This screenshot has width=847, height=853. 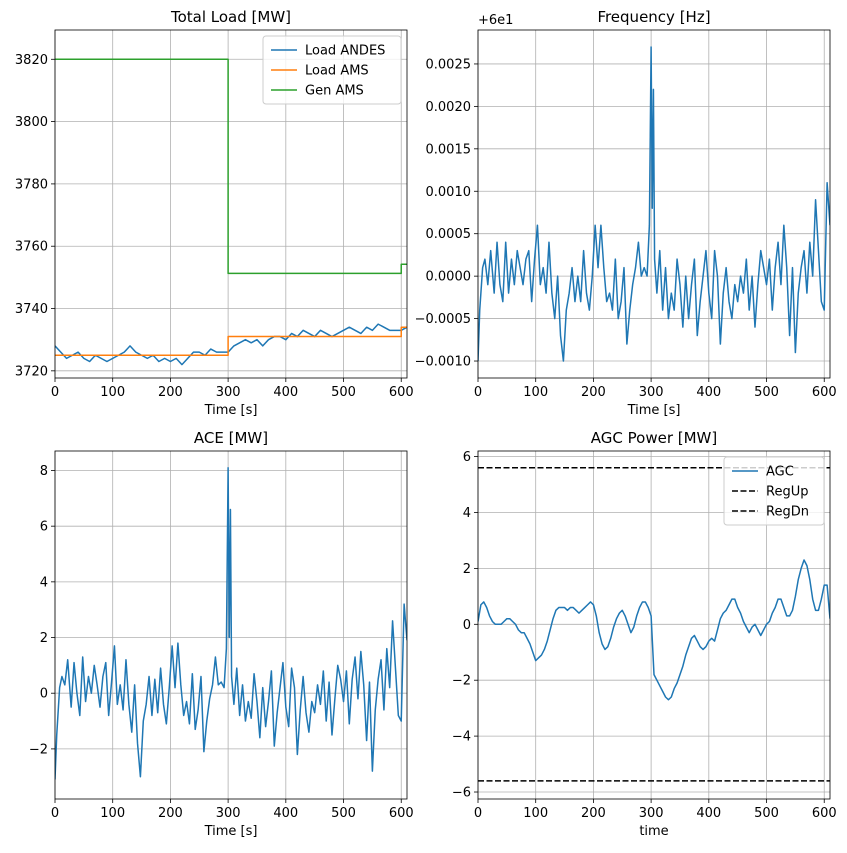 What do you see at coordinates (787, 512) in the screenshot?
I see `legend-label: RegDn` at bounding box center [787, 512].